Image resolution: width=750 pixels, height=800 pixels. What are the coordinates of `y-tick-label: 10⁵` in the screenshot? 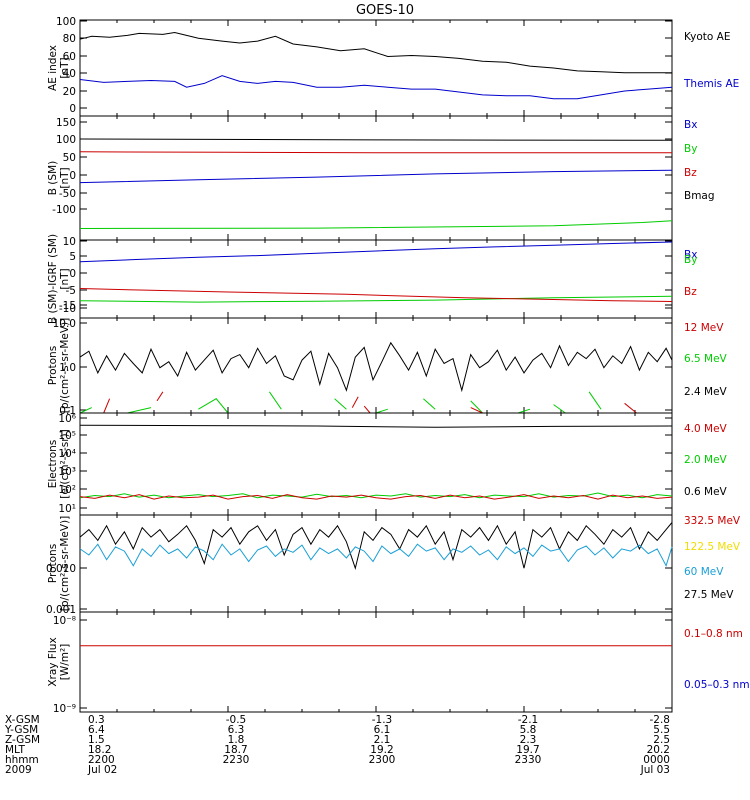 It's located at (67, 436).